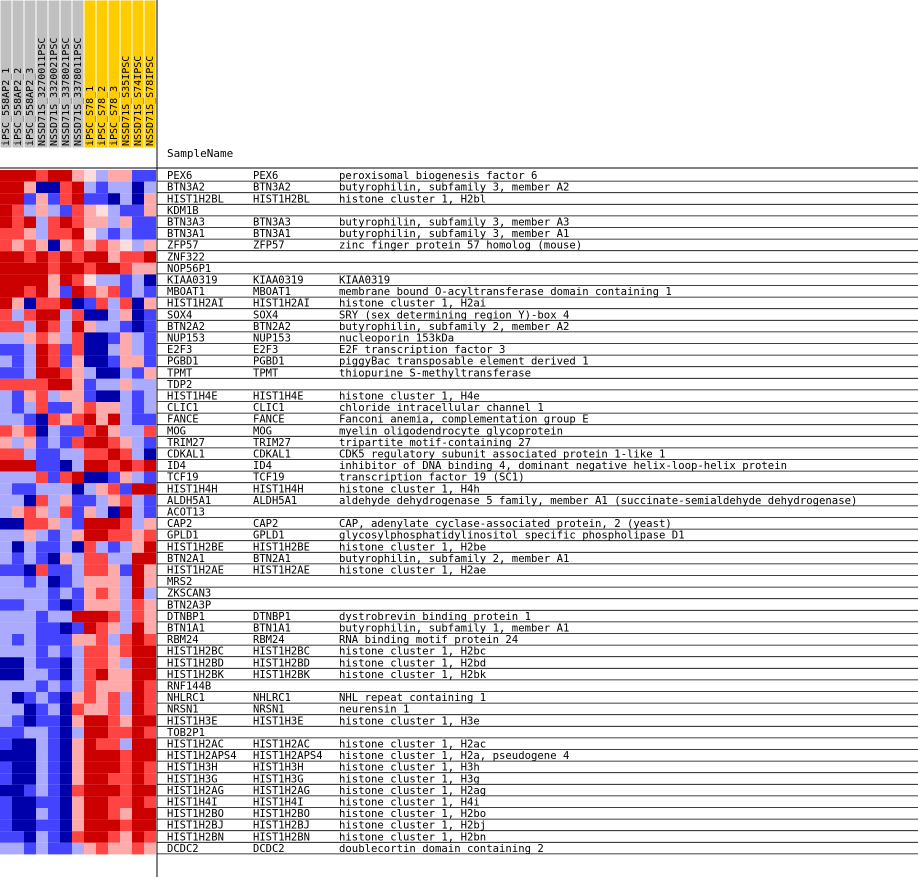  I want to click on row-name-label: BTN2A3P, so click(189, 605).